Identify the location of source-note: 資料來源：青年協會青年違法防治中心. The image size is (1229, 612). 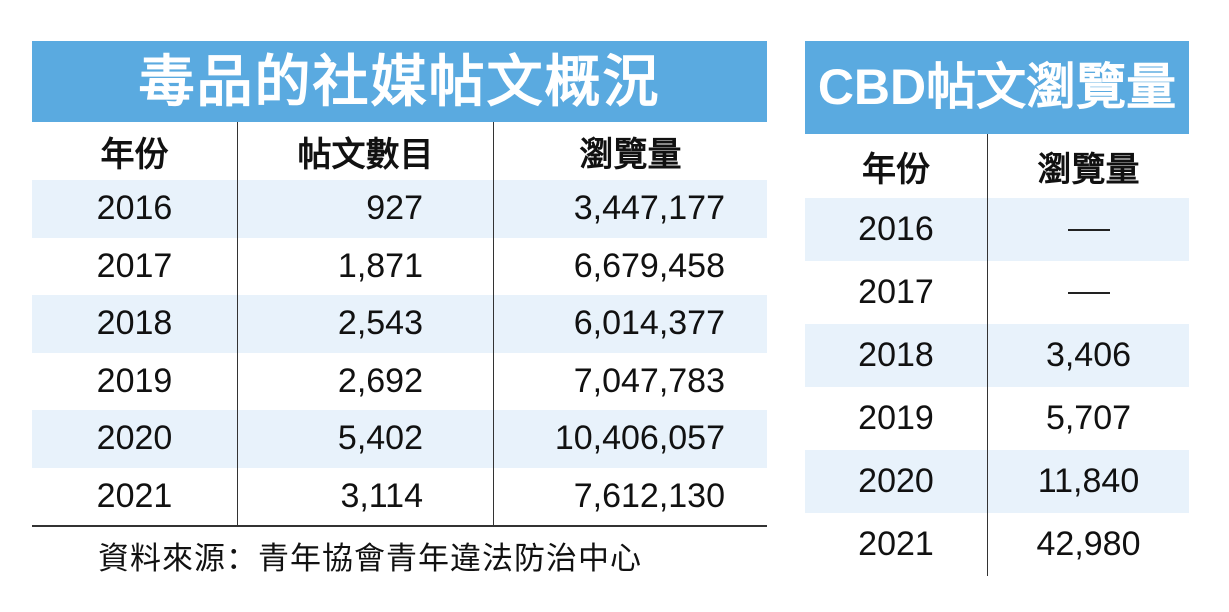
(370, 558).